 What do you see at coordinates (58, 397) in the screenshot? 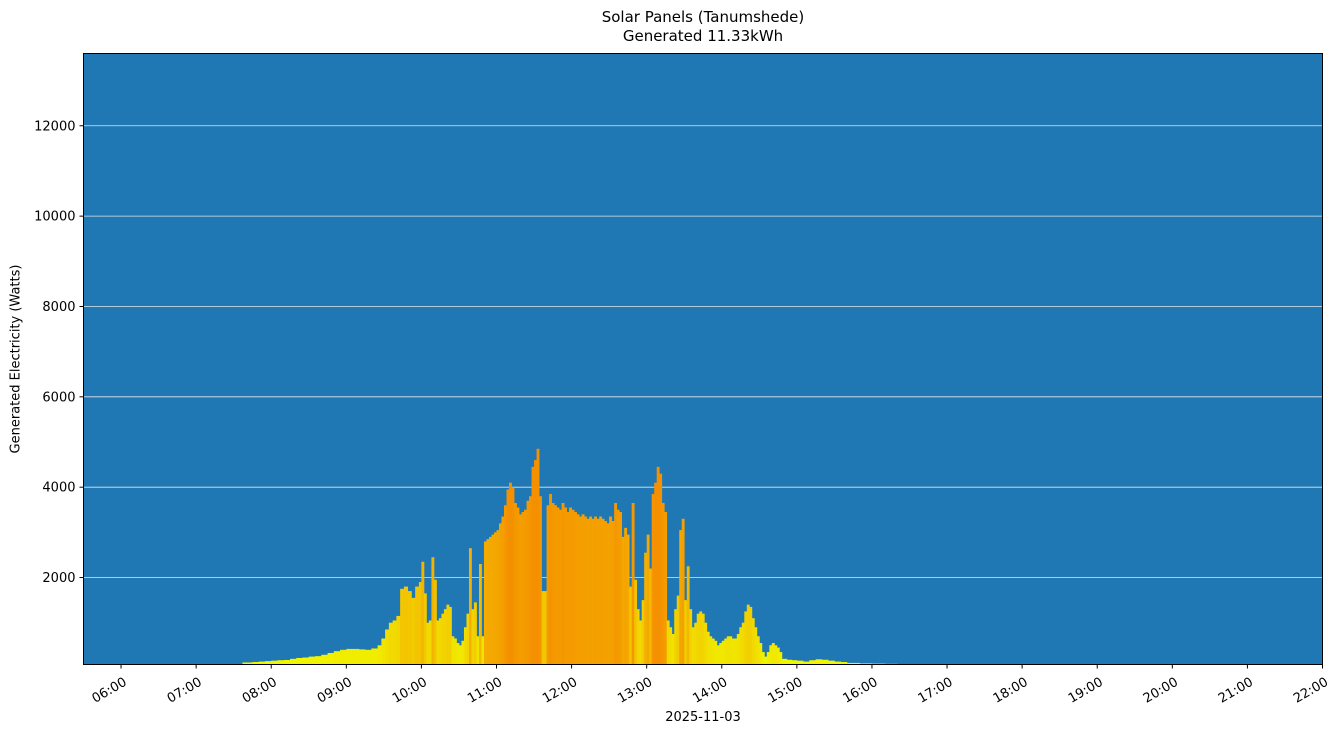
I see `y-tick-label: 6000` at bounding box center [58, 397].